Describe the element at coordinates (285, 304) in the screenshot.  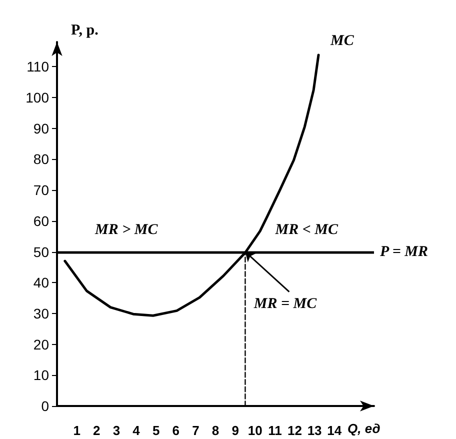
I see `annotation: MR = MC` at that location.